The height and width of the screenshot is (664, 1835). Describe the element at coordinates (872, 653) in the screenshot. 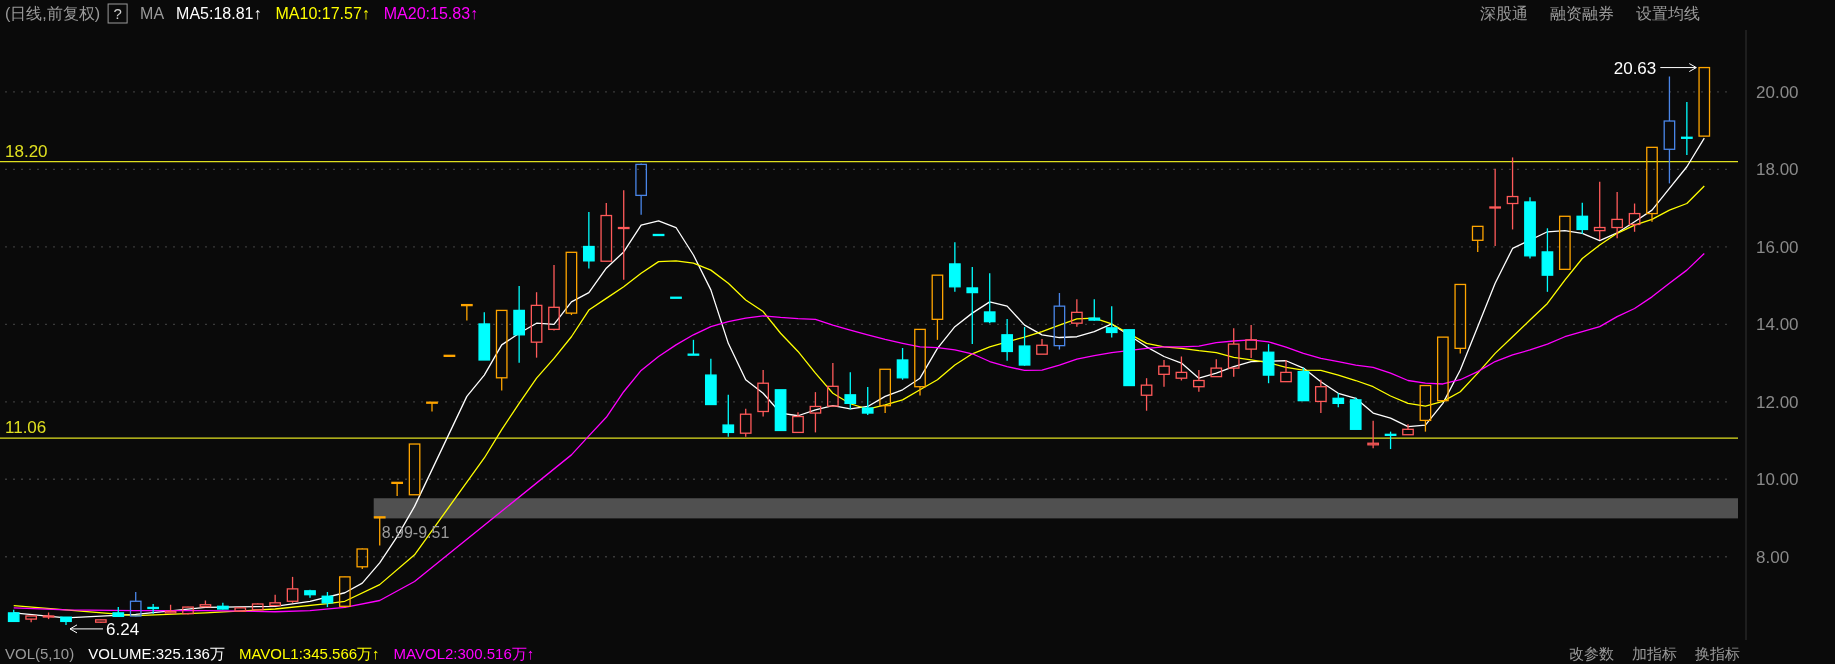

I see `footer: VOL(5,10) VOLUME:325.136万 MAVOL1:345.566万↑ MAVOL2:300.516万↑ 改参数 加指标 换指标` at that location.